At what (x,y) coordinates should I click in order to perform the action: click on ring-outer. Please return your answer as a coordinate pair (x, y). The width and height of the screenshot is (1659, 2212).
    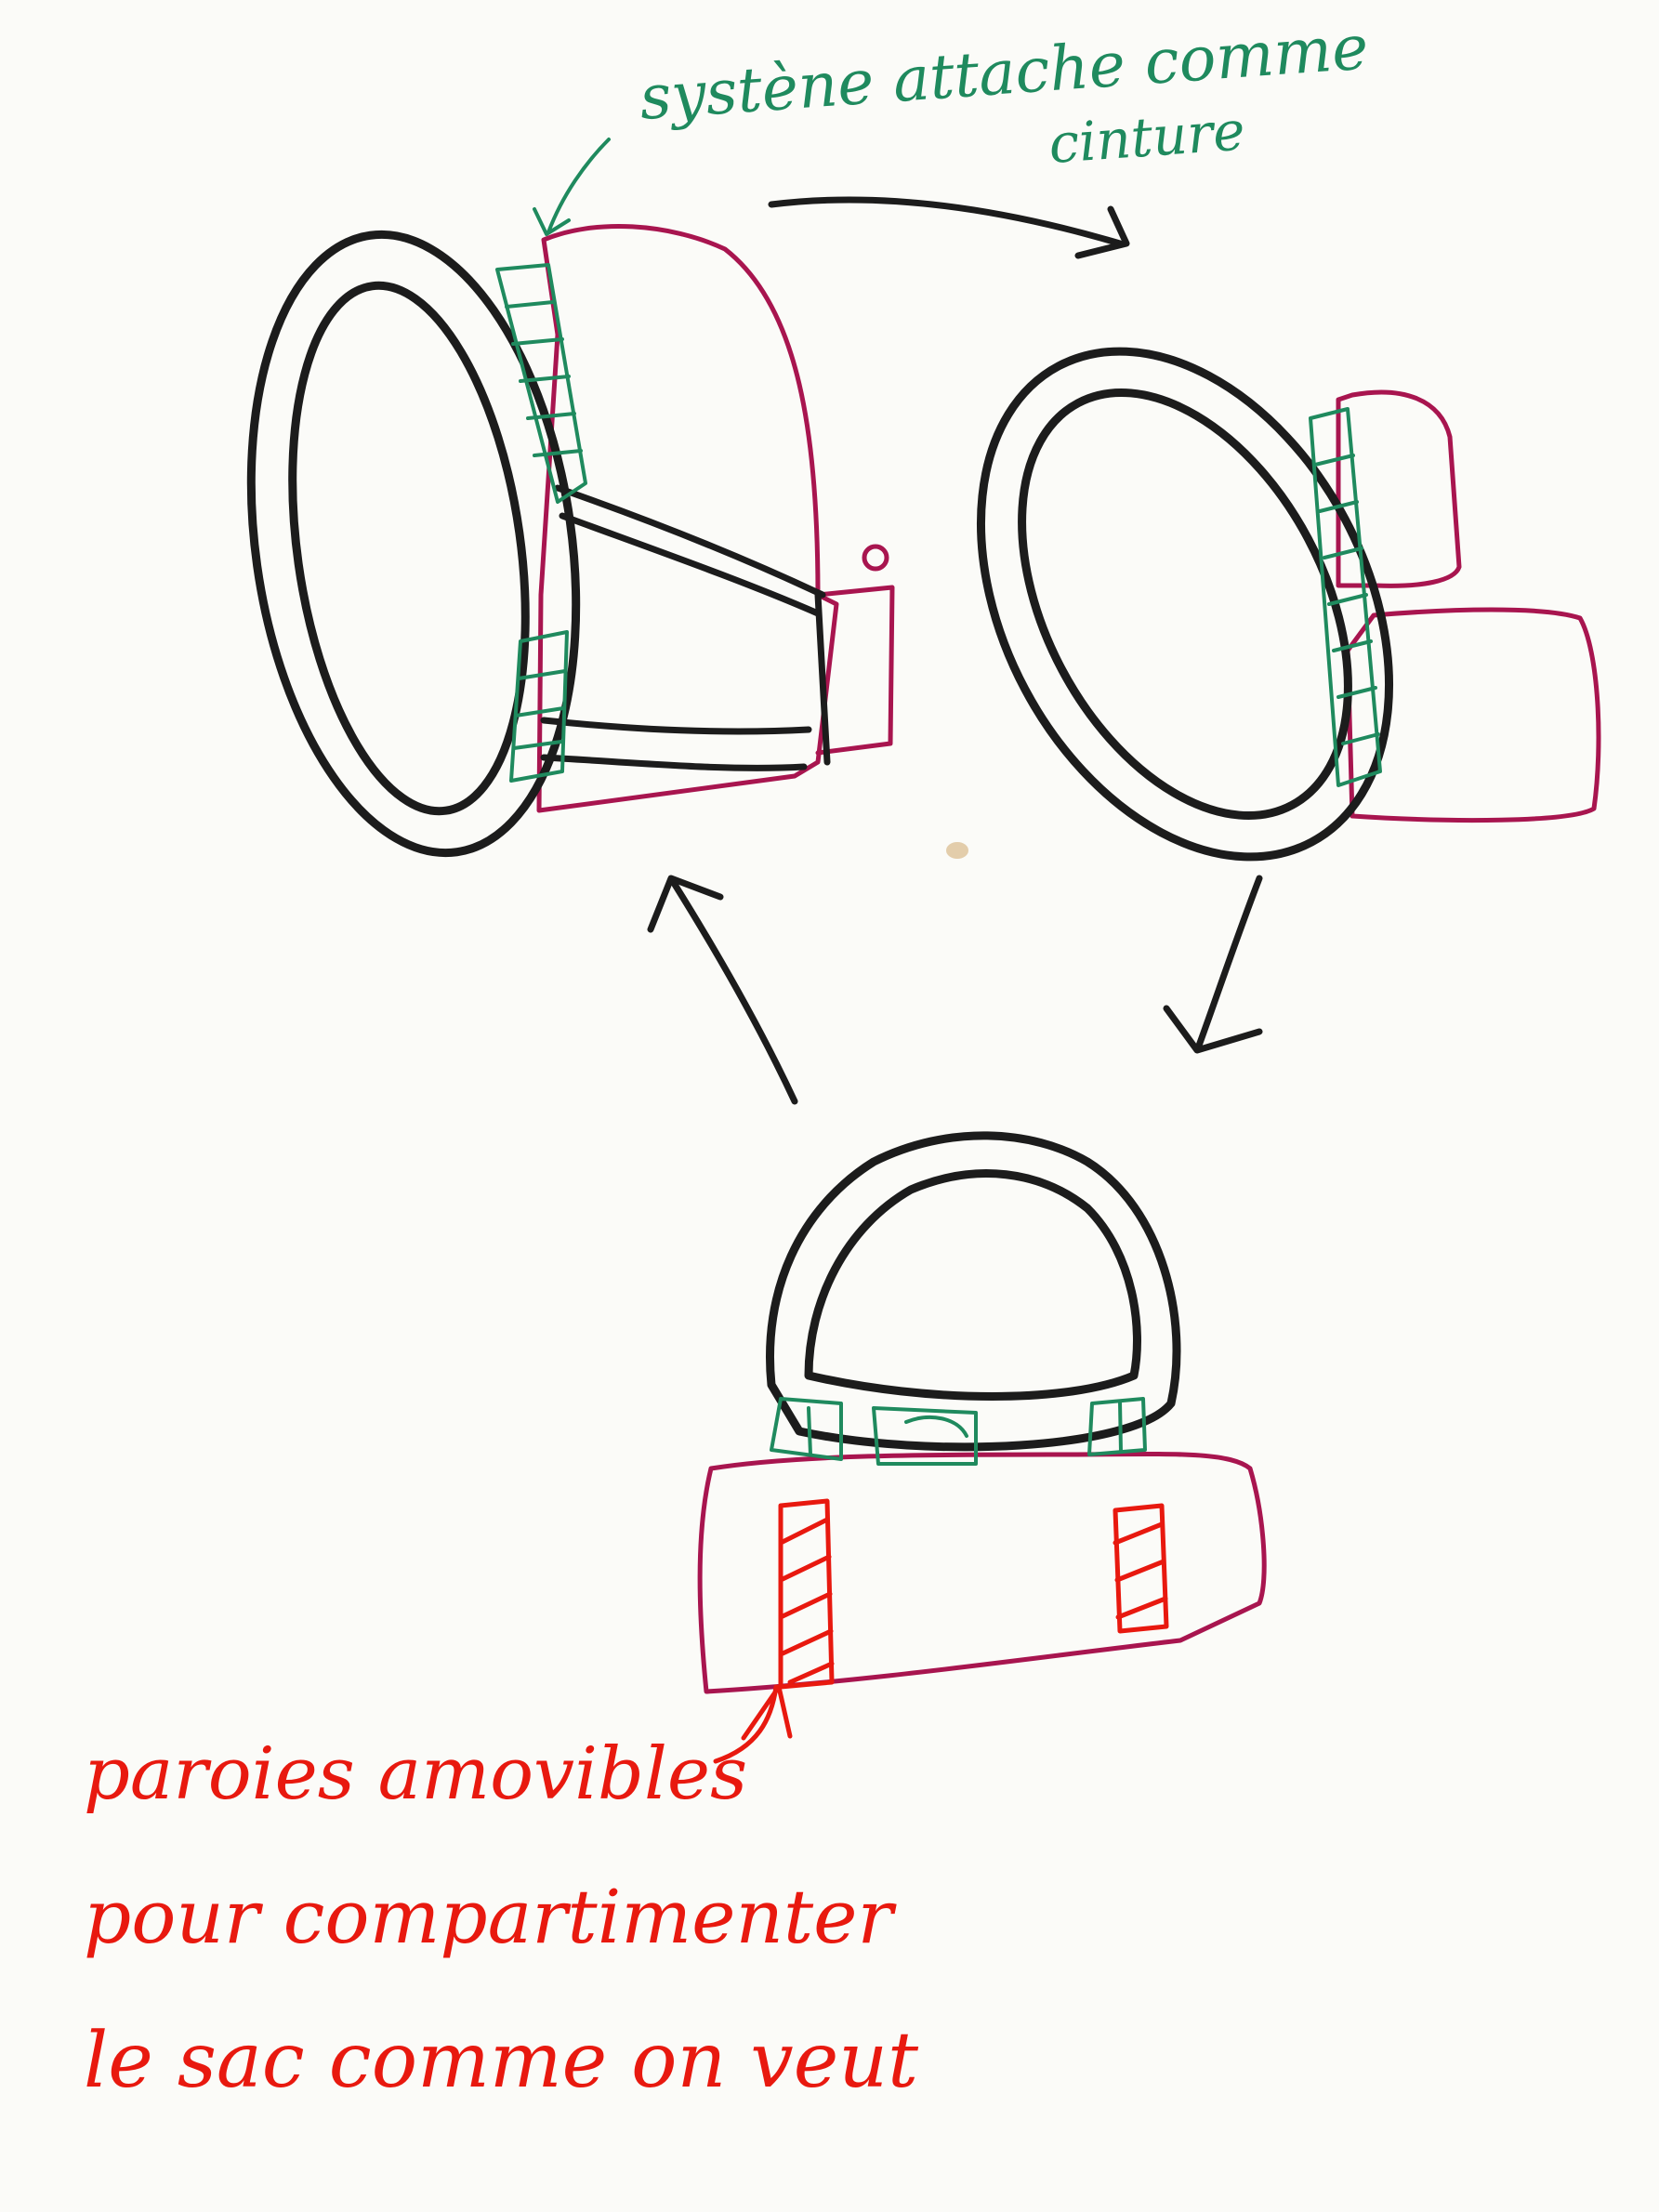
    Looking at the image, I should click on (413, 544).